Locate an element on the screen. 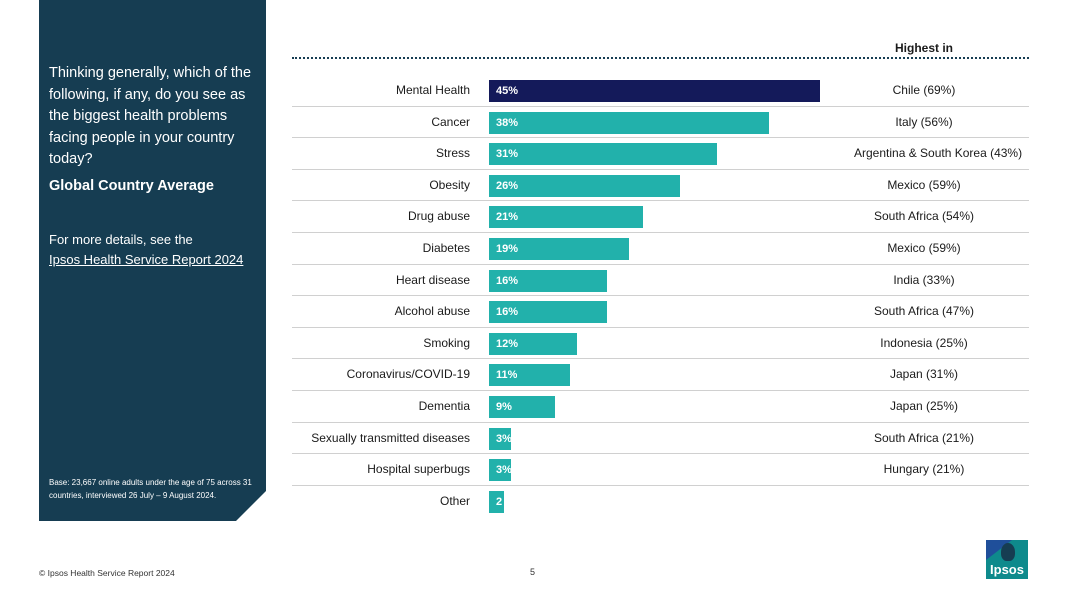 The width and height of the screenshot is (1067, 600). chart-subtitle: Global Country Average is located at coordinates (131, 186).